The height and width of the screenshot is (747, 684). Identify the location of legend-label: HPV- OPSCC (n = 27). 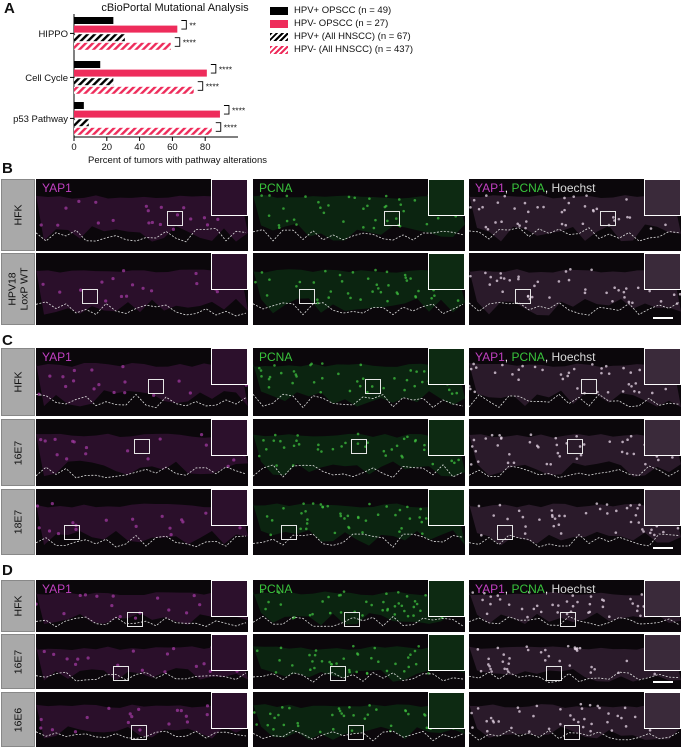
(341, 23).